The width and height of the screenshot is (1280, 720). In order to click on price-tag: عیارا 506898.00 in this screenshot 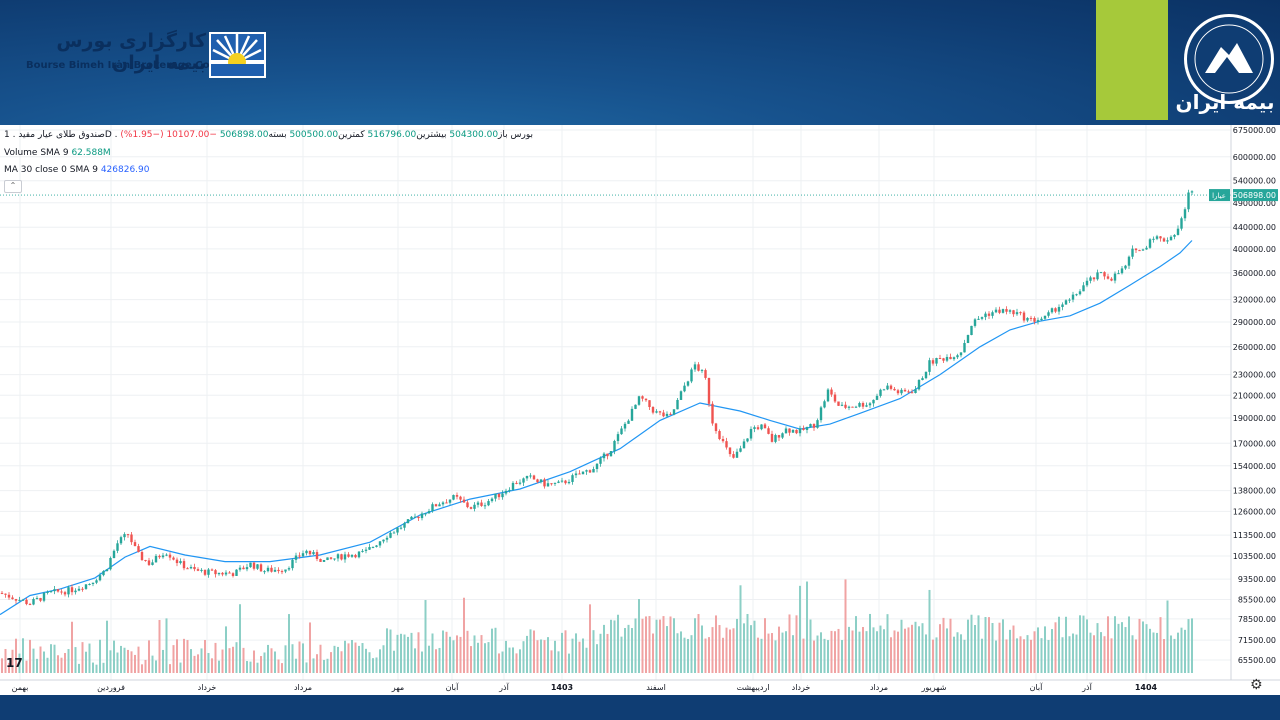, I will do `click(1243, 195)`.